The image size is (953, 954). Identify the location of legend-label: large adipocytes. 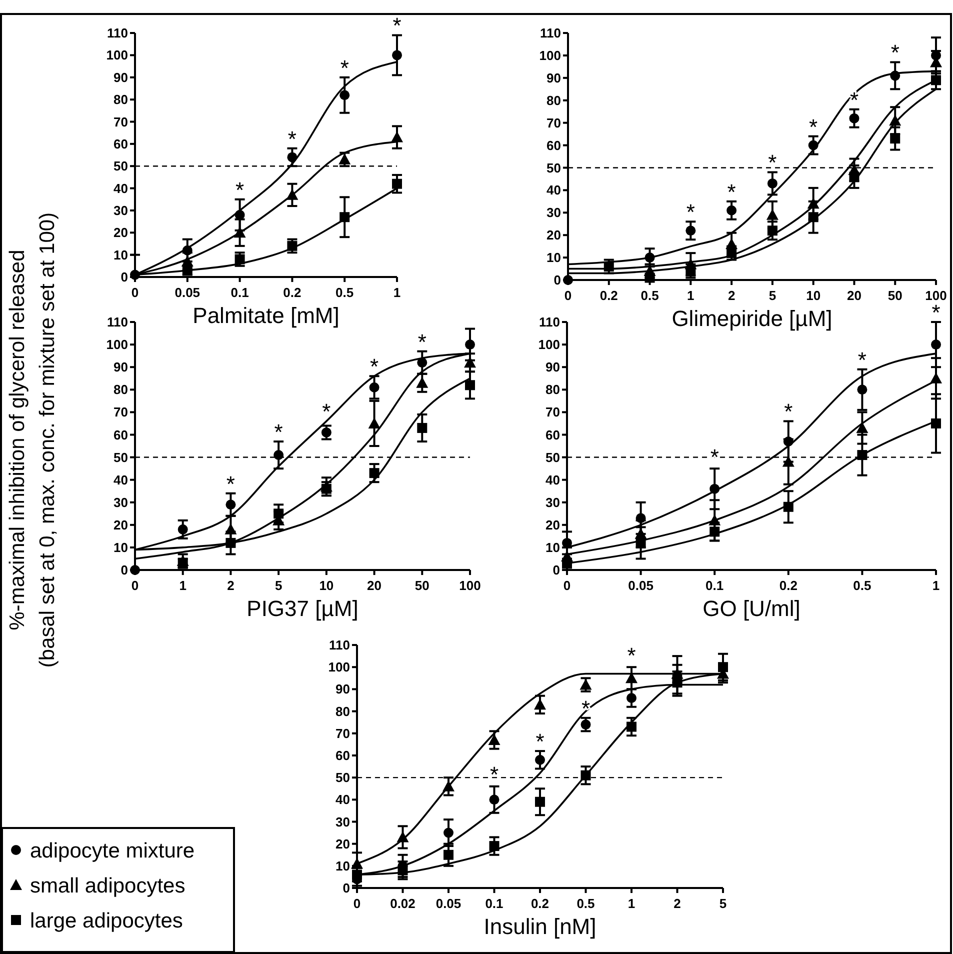
(106, 920).